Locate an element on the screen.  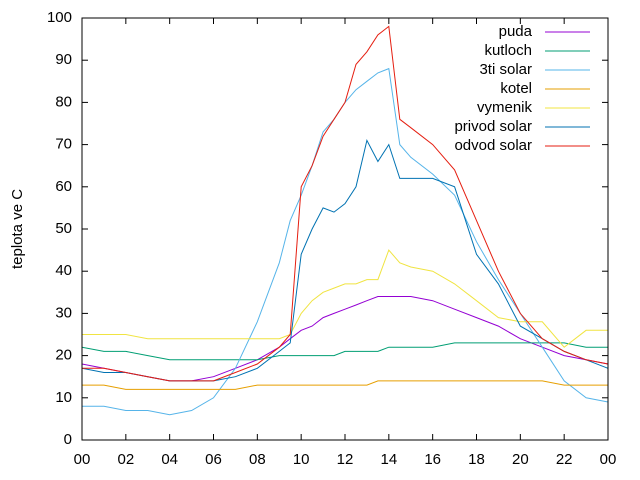
y-tick-label: 10 is located at coordinates (63, 397).